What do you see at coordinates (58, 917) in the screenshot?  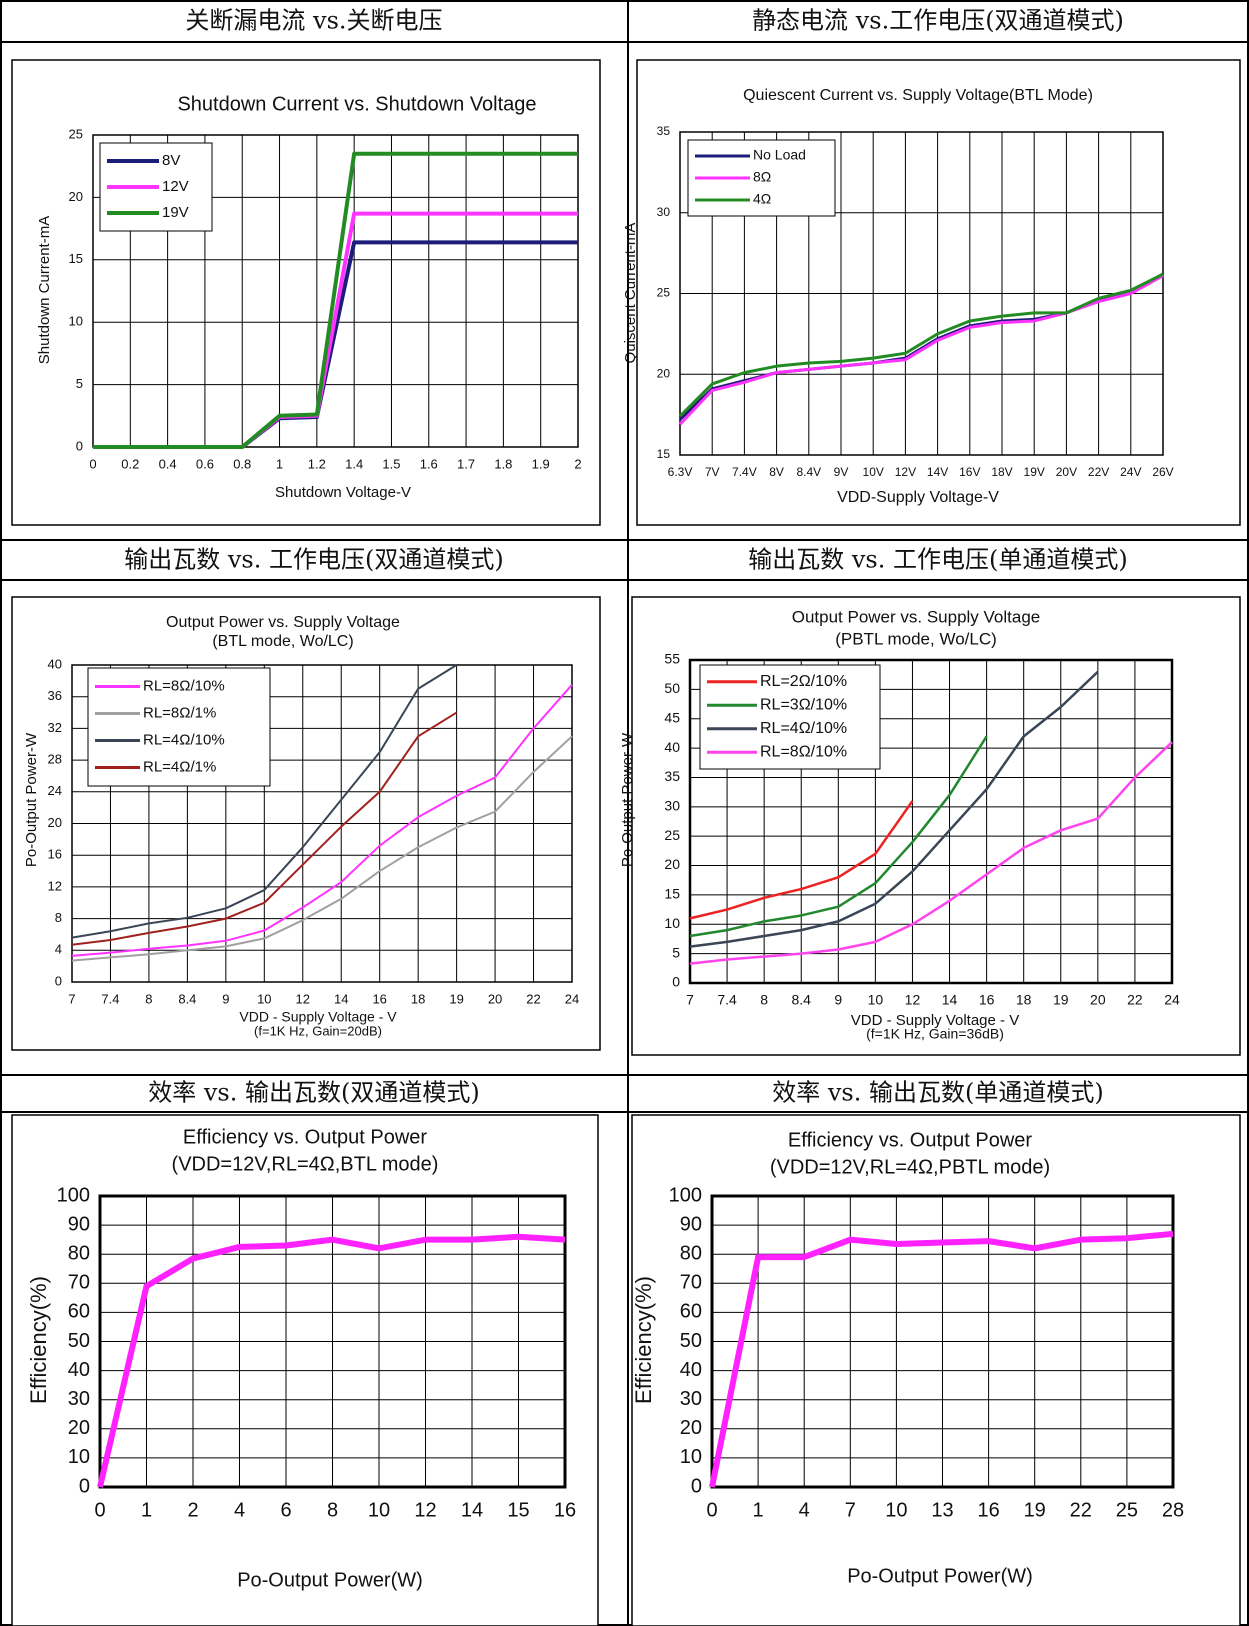 I see `y-tick-label: 8` at bounding box center [58, 917].